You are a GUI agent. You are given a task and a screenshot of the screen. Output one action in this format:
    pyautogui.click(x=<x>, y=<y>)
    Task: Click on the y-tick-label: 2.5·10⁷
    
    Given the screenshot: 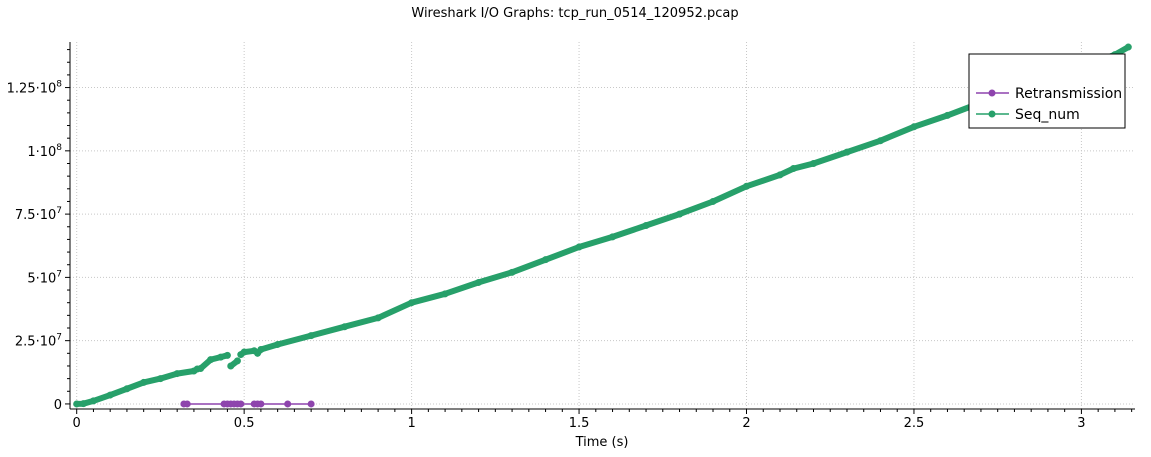 What is the action you would take?
    pyautogui.click(x=38, y=341)
    